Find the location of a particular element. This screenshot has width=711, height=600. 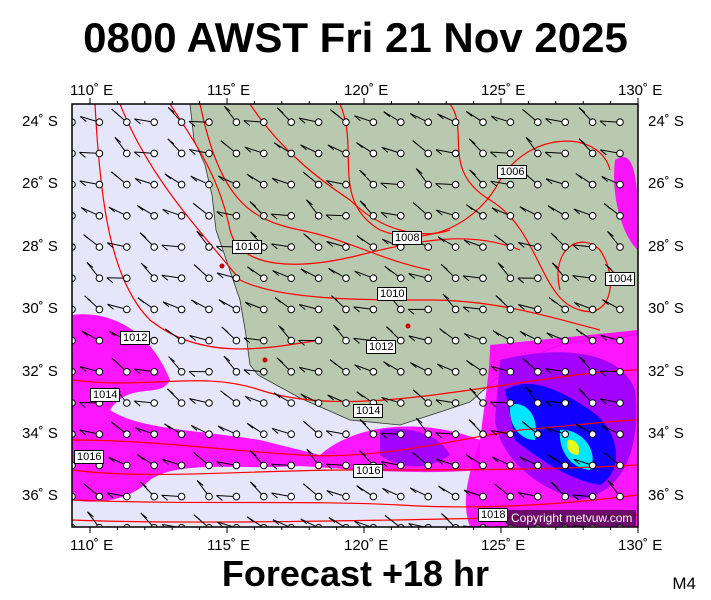

lon-label-bottom: 115˚ E is located at coordinates (229, 545).